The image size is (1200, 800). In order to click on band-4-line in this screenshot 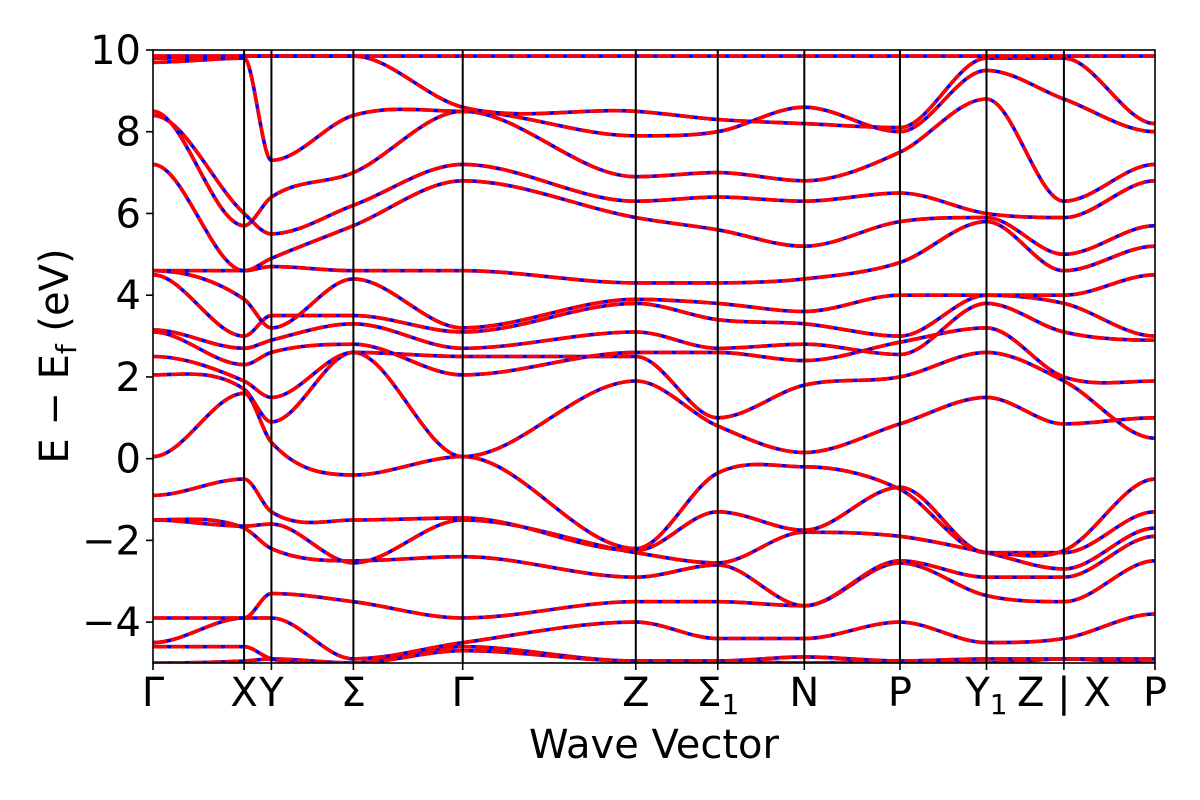, I will do `click(654, 562)`.